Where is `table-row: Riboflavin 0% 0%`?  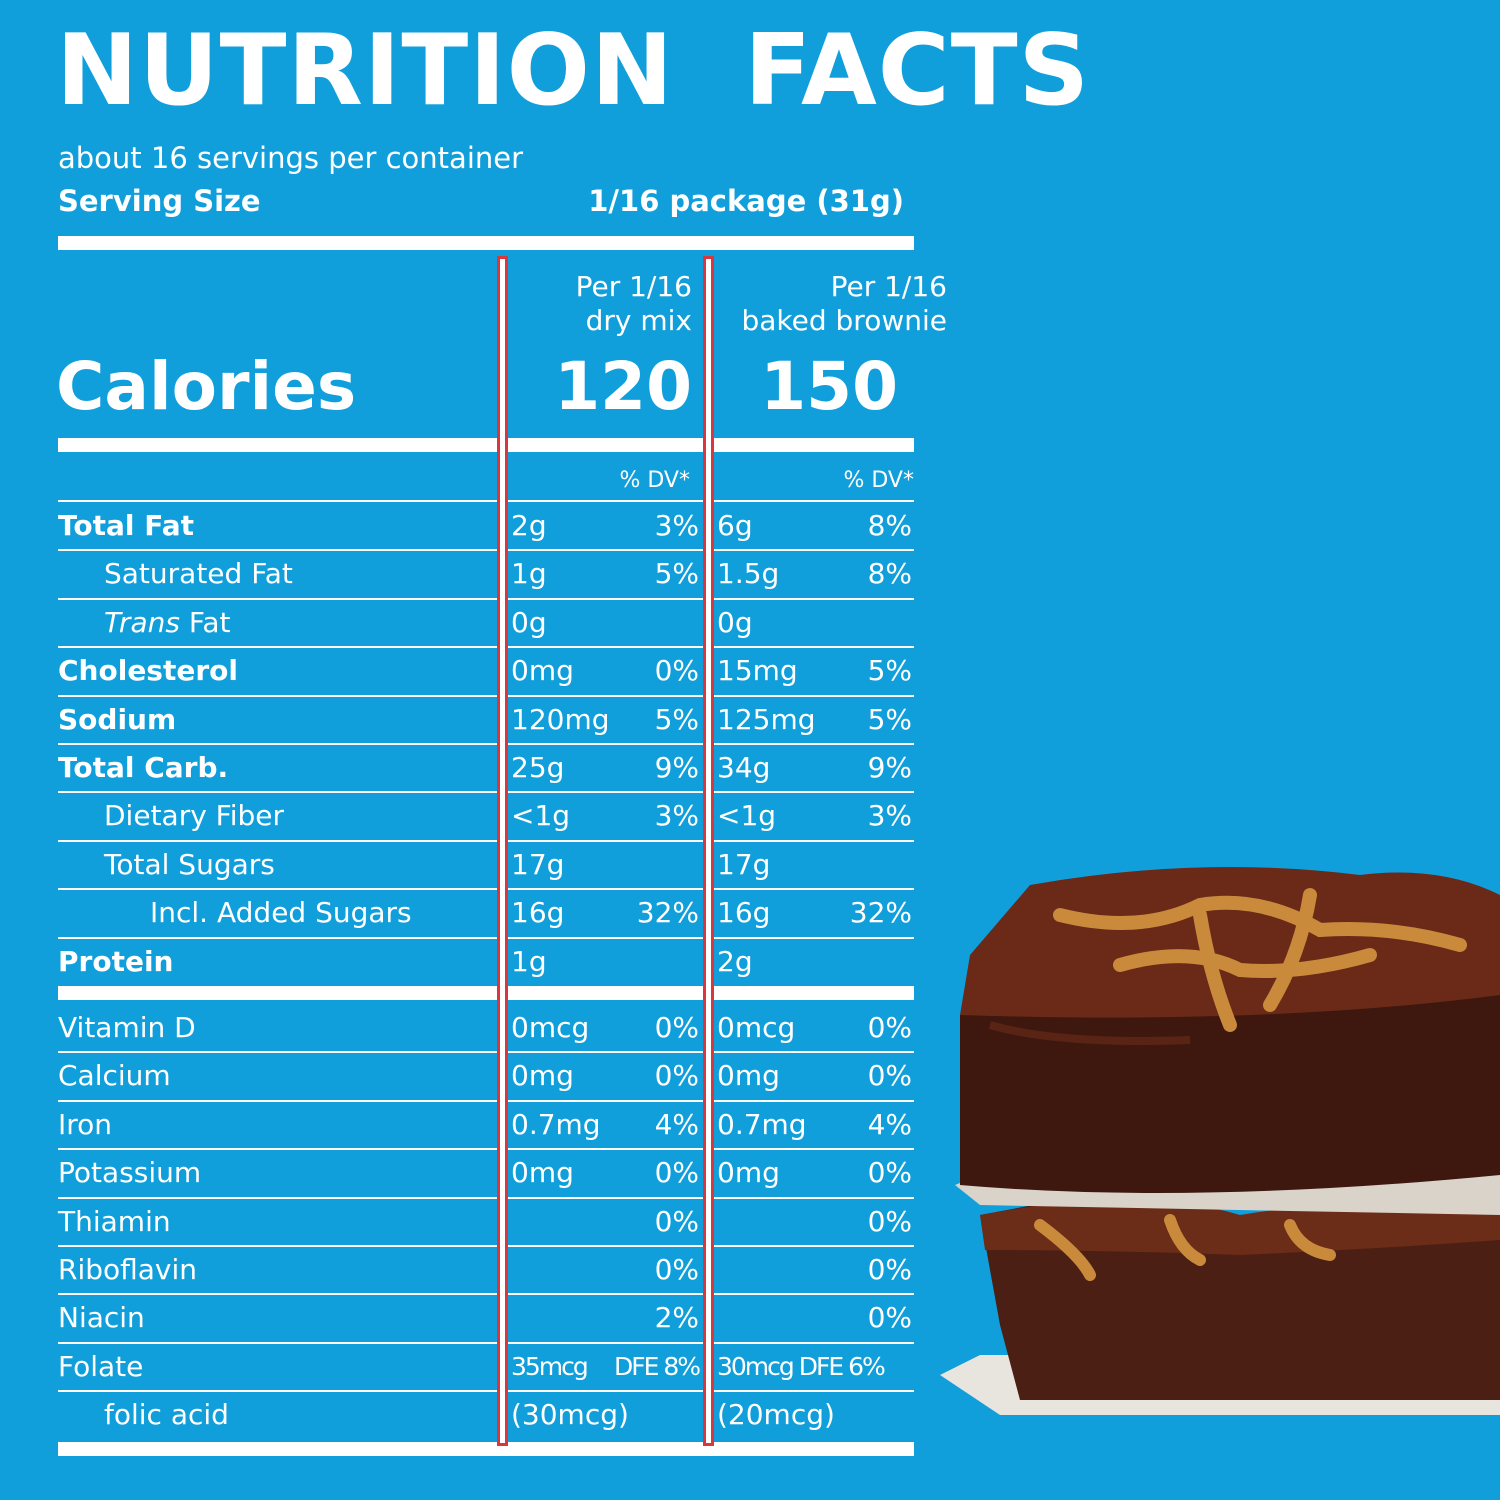 table-row: Riboflavin 0% 0% is located at coordinates (750, 1270).